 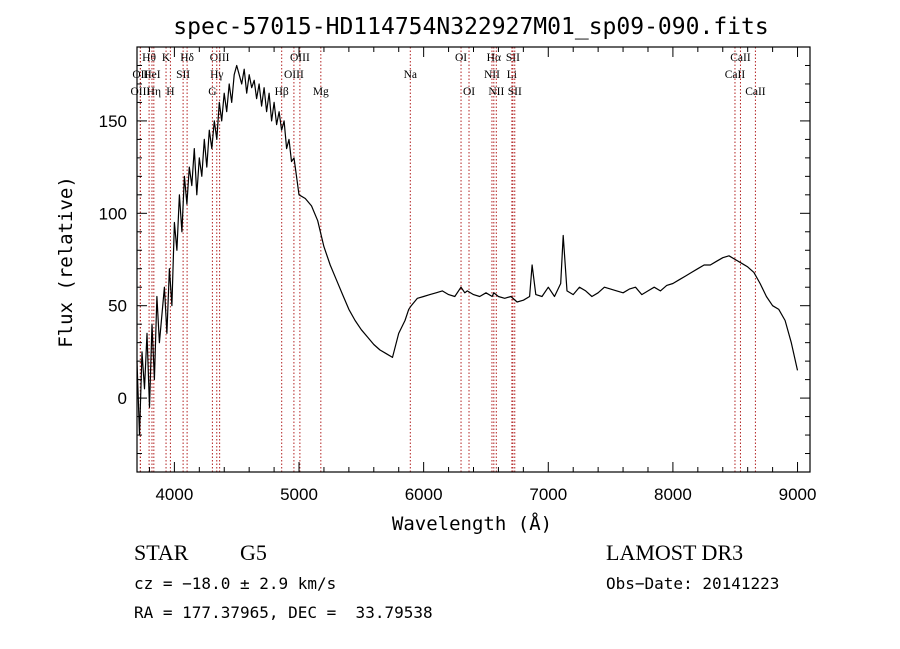 I want to click on y-tick-label: 150, so click(x=113, y=121).